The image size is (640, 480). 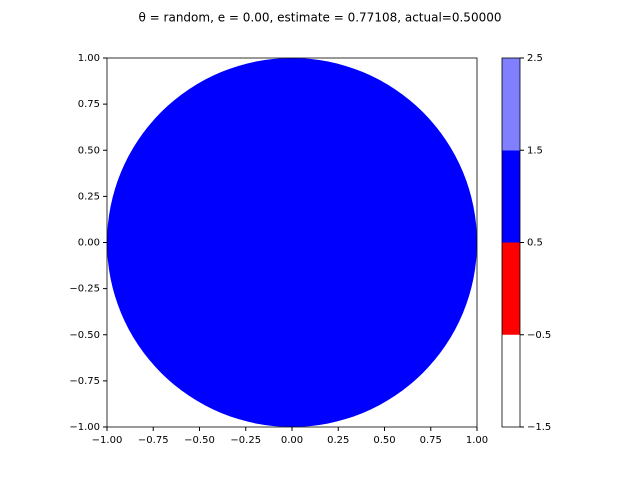 I want to click on x-tick-label: 0.50, so click(x=384, y=440).